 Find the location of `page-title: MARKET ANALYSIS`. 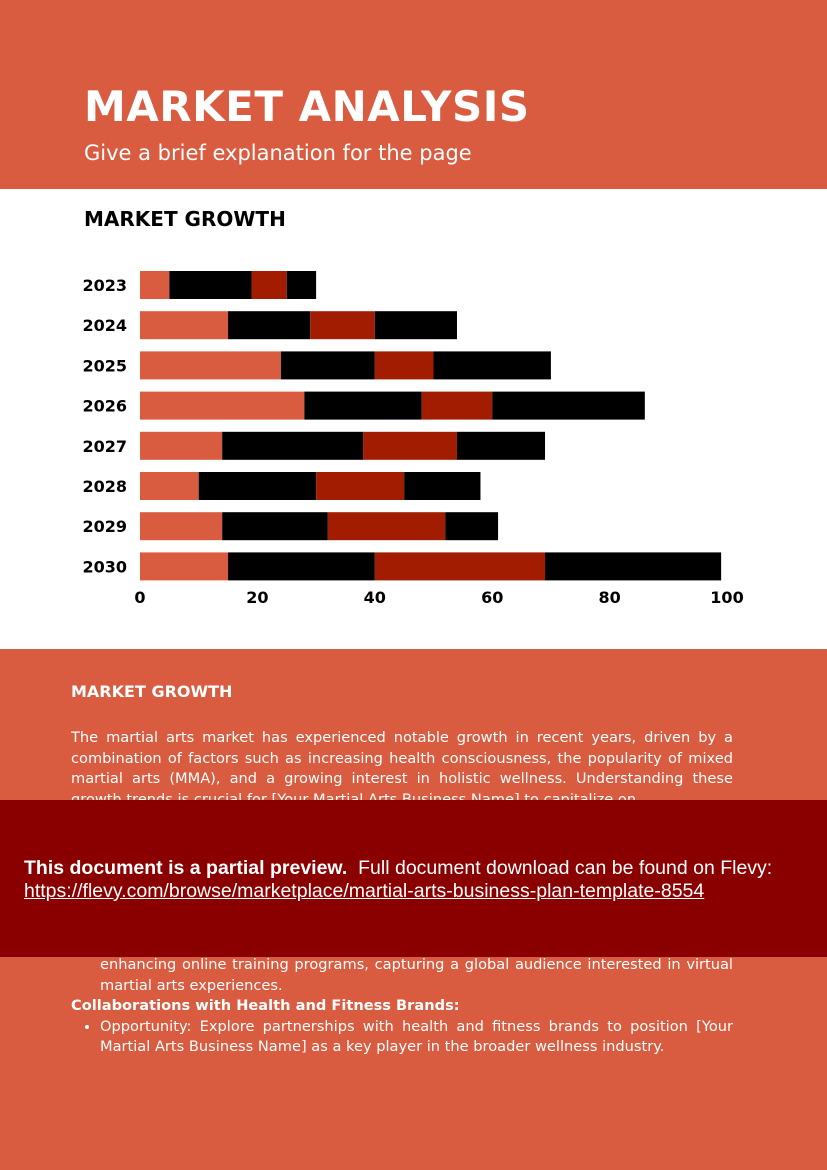

page-title: MARKET ANALYSIS is located at coordinates (307, 106).